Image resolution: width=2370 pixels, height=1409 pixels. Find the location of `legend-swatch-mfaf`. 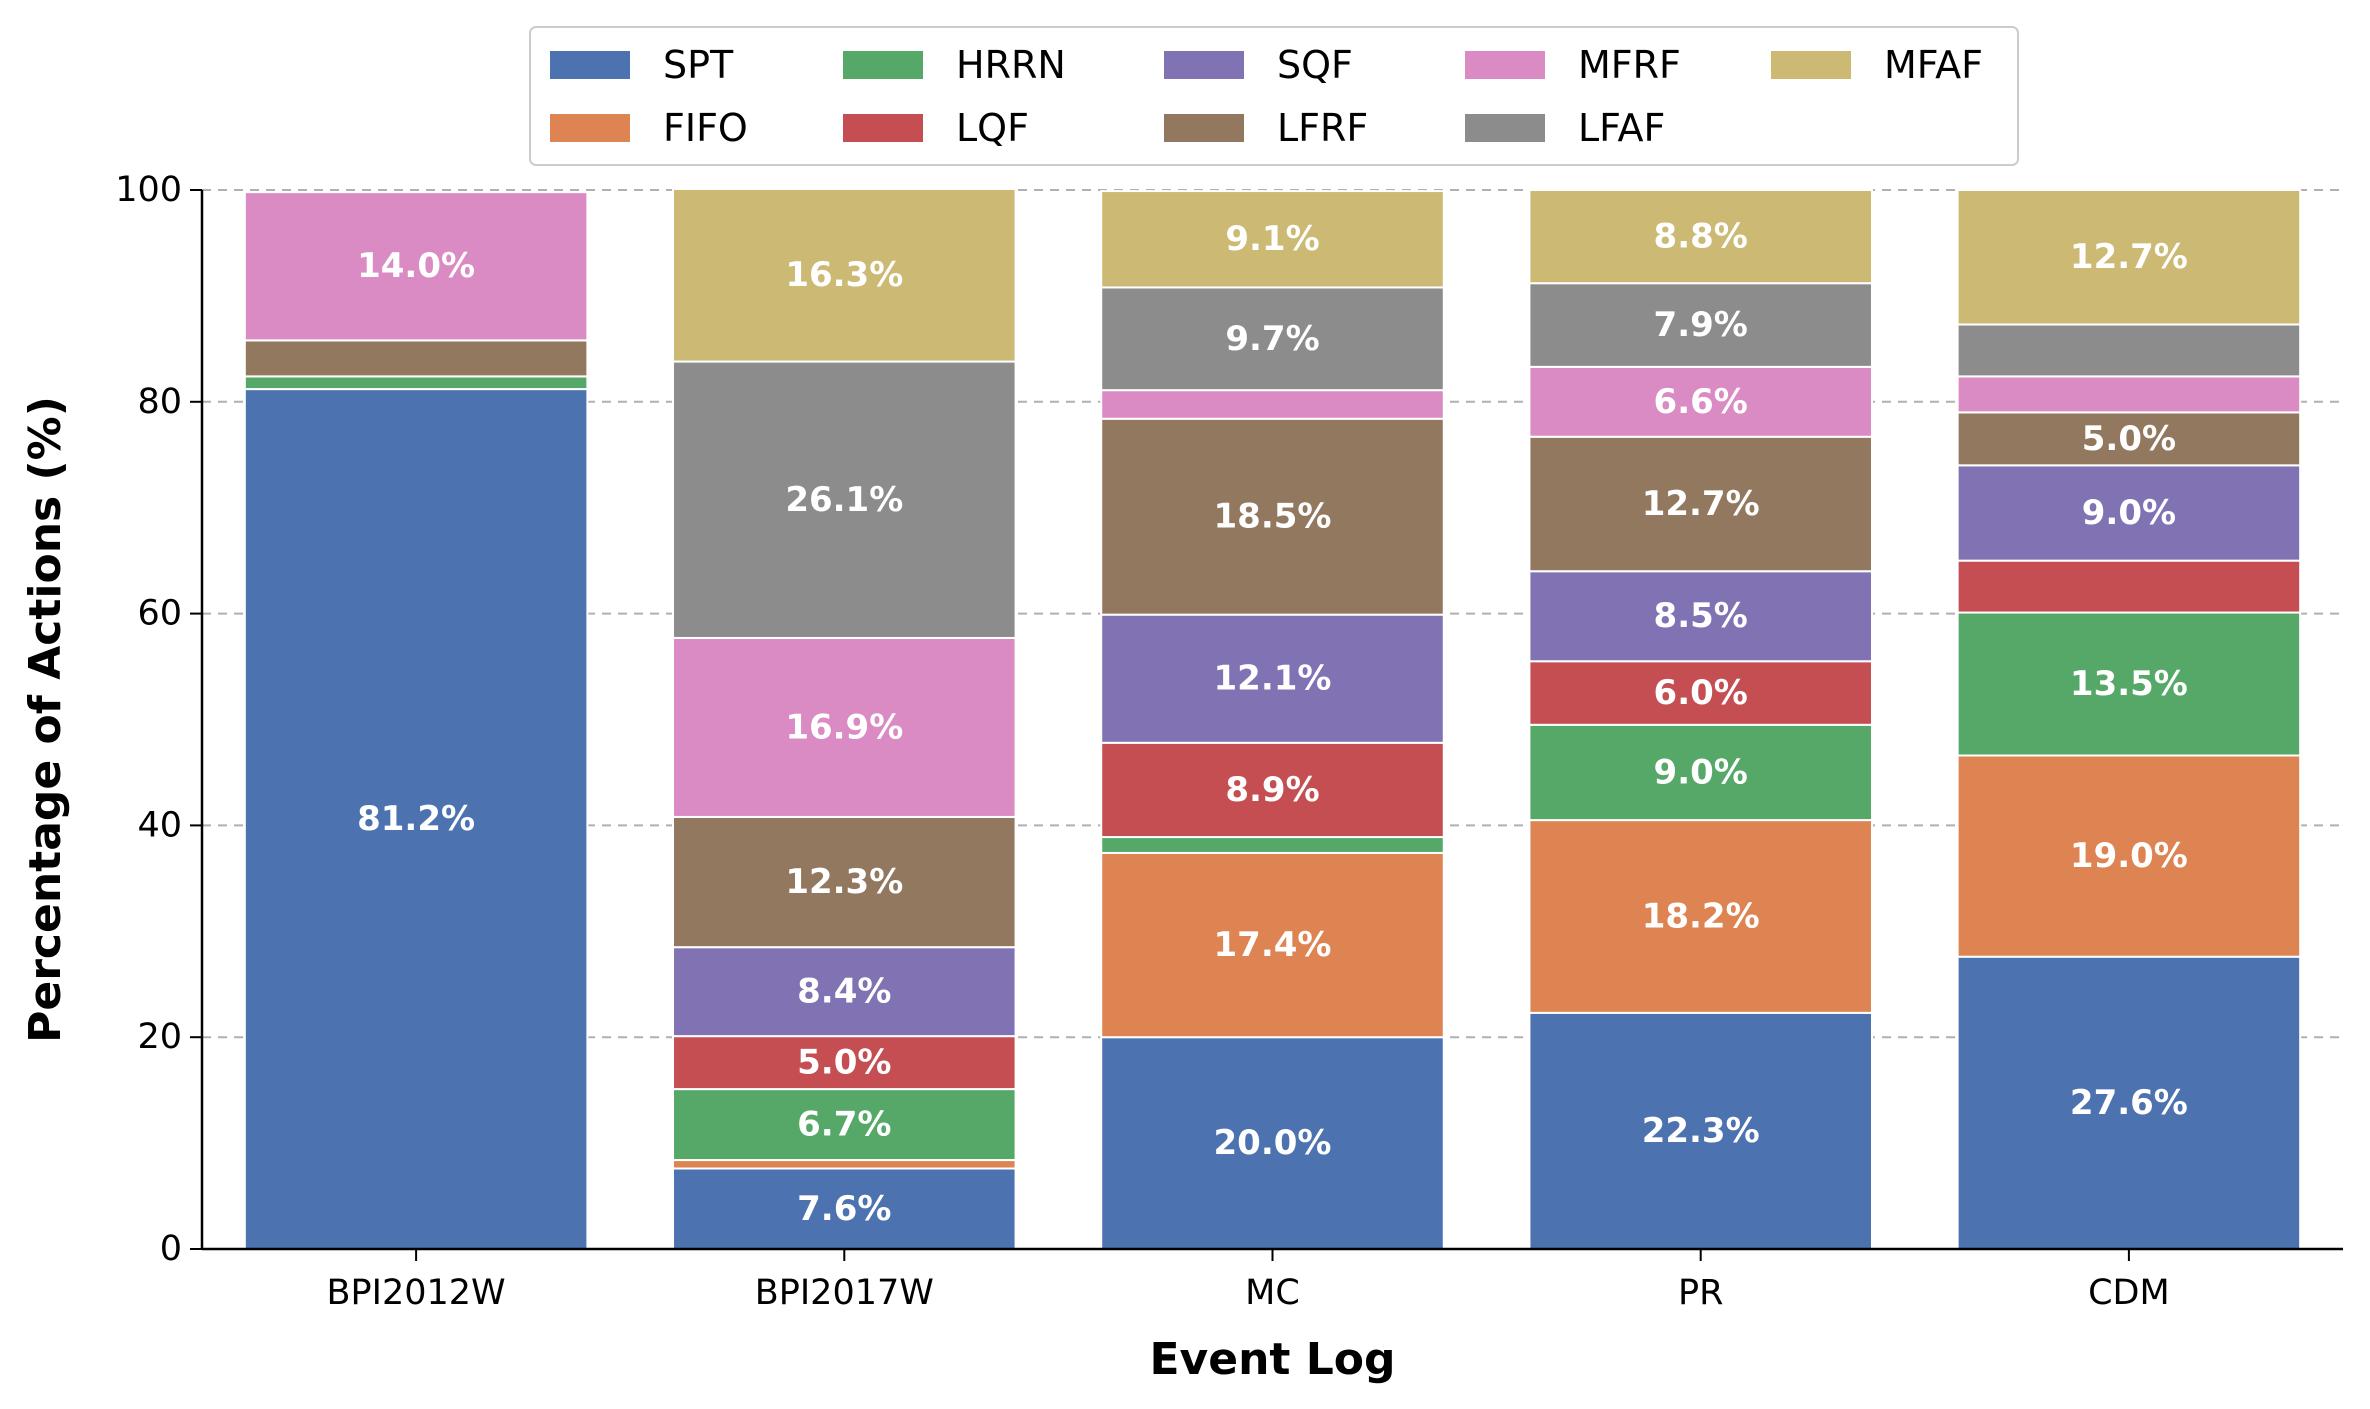

legend-swatch-mfaf is located at coordinates (1811, 65).